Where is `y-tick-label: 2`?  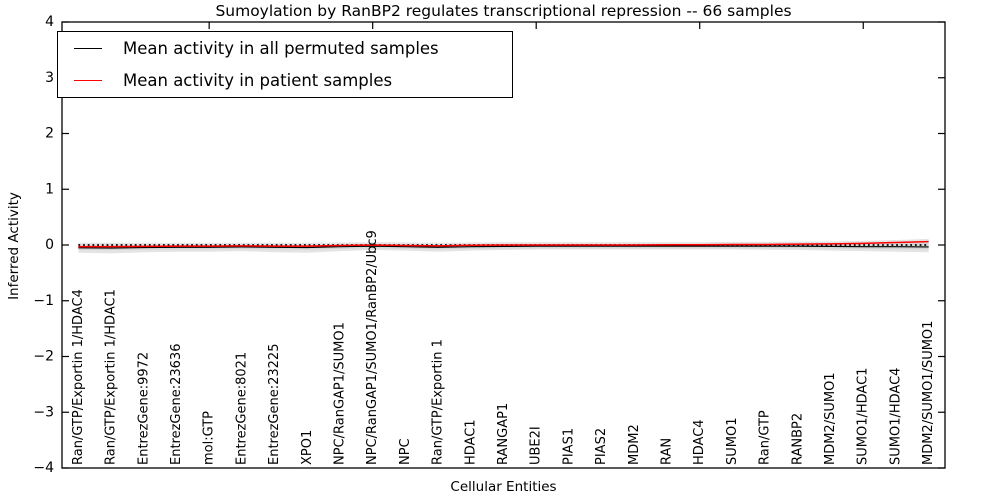
y-tick-label: 2 is located at coordinates (49, 134).